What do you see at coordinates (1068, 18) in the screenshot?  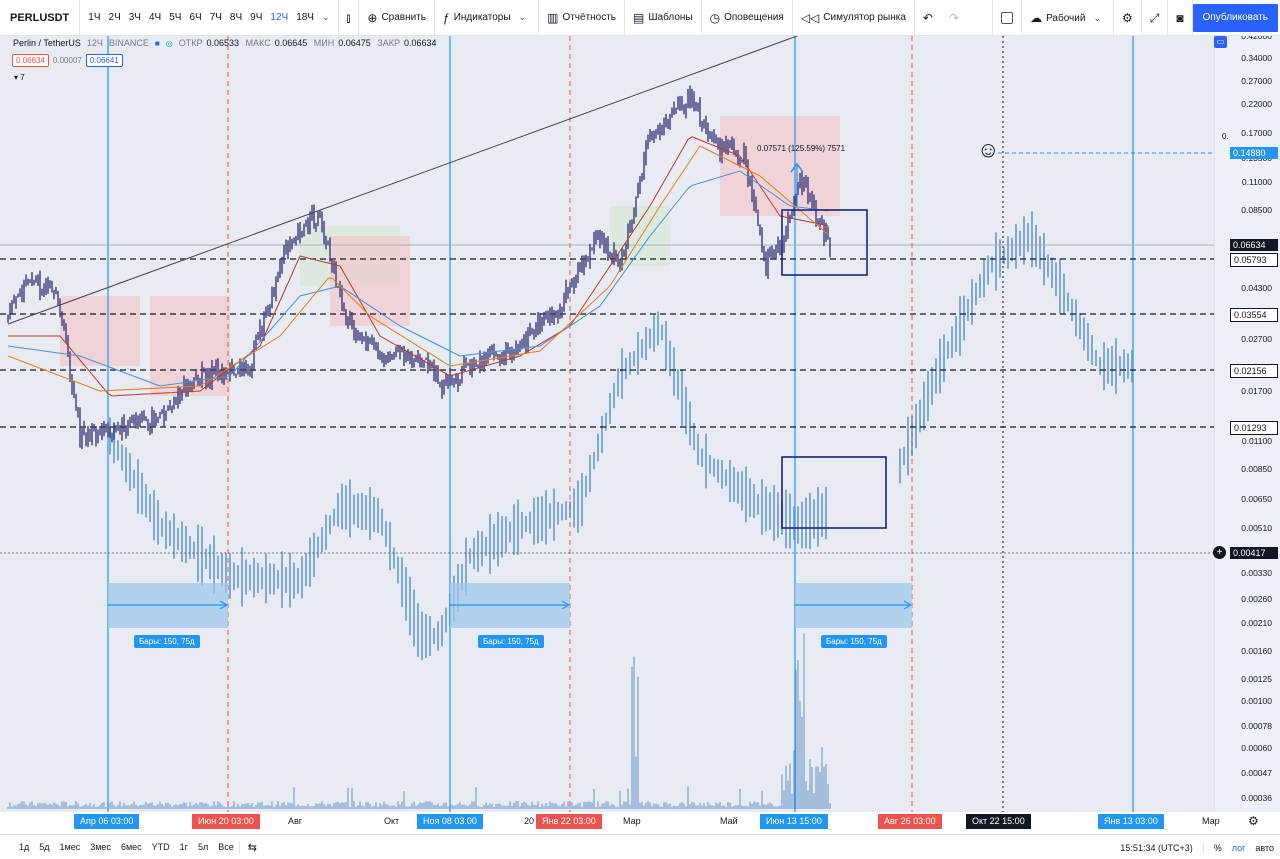 I see `layout-button: ☁ Рабочий ⌄` at bounding box center [1068, 18].